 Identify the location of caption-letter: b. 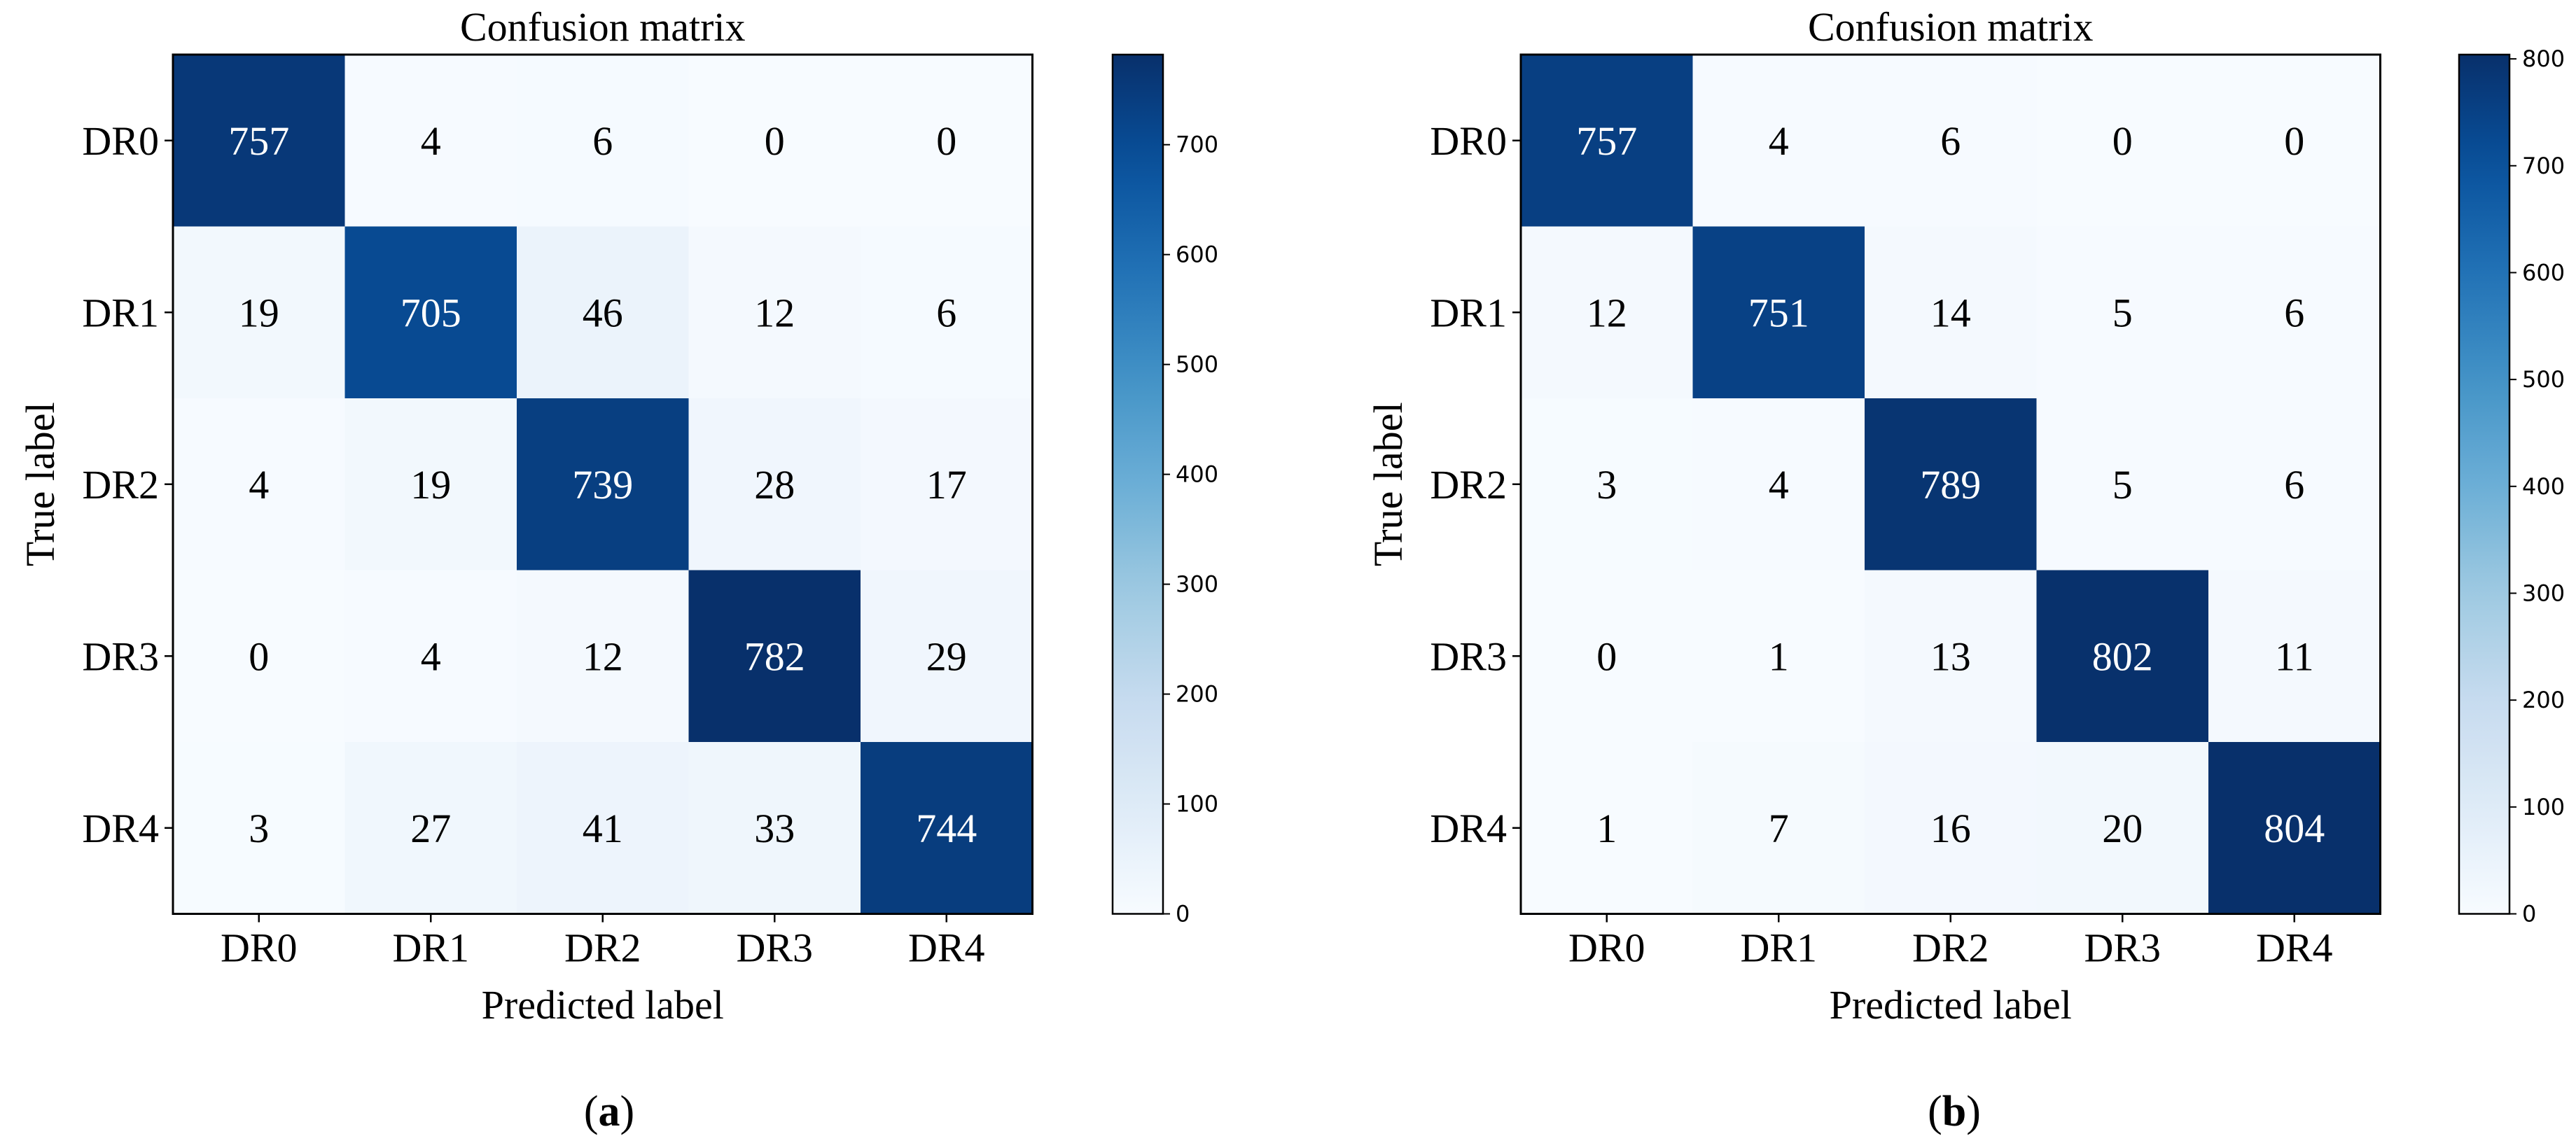
(1954, 1111).